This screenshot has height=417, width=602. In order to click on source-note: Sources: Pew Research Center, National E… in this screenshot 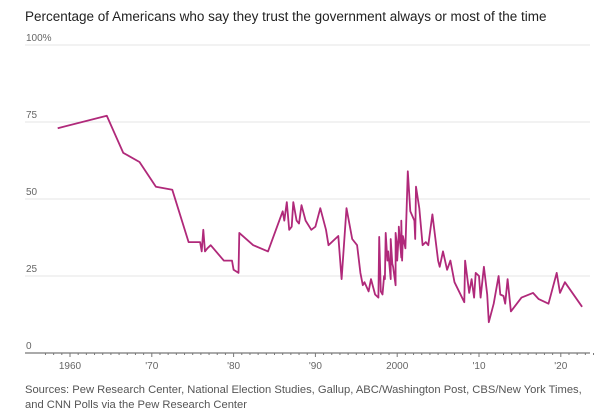, I will do `click(303, 397)`.